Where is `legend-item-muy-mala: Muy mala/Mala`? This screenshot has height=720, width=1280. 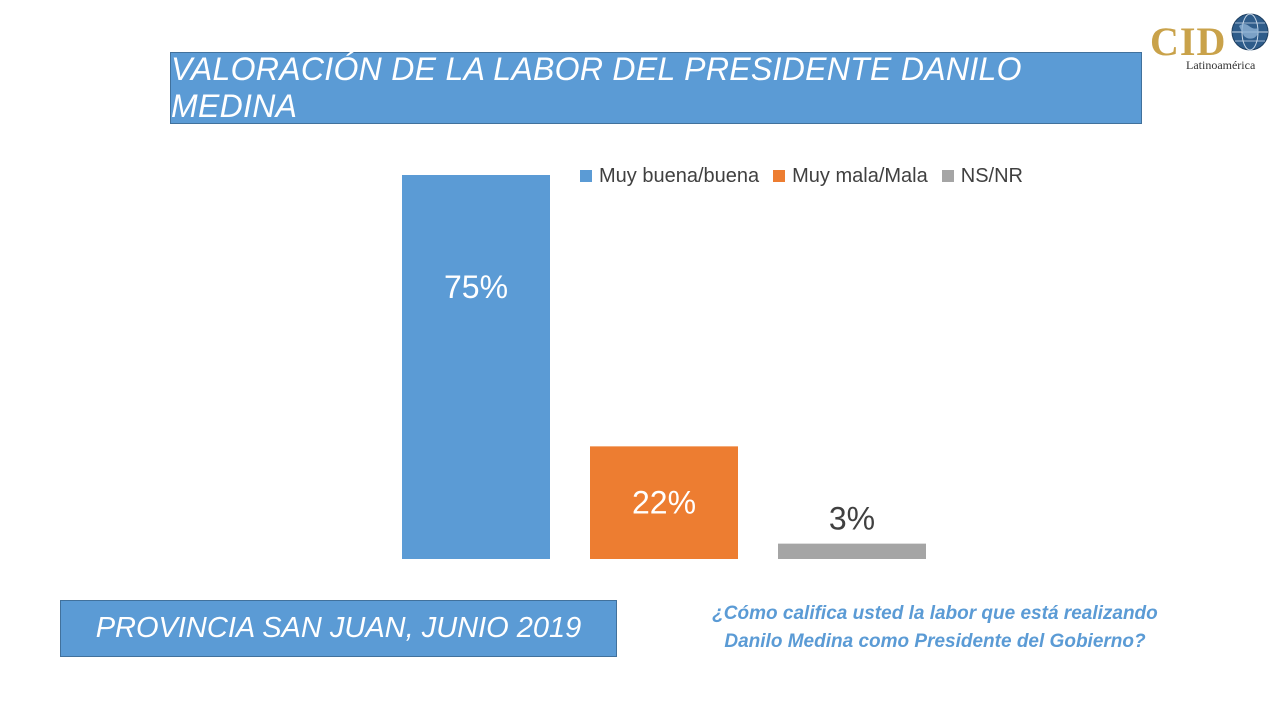
legend-item-muy-mala: Muy mala/Mala is located at coordinates (850, 176).